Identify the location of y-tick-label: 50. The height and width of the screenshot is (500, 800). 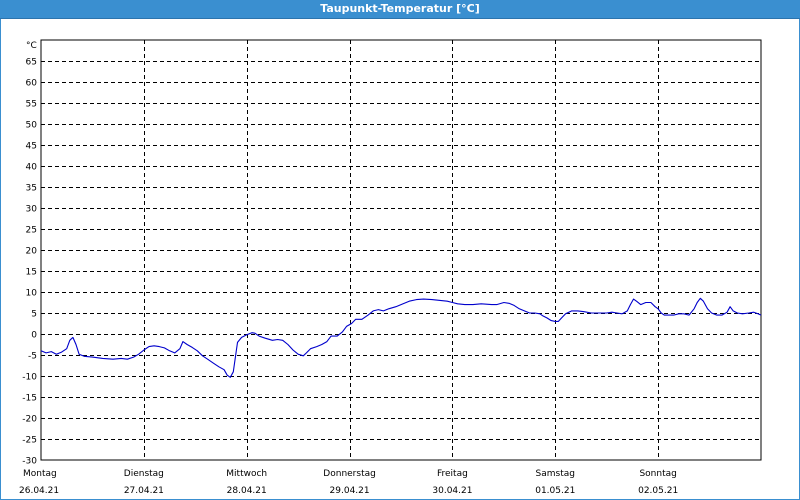
(32, 126).